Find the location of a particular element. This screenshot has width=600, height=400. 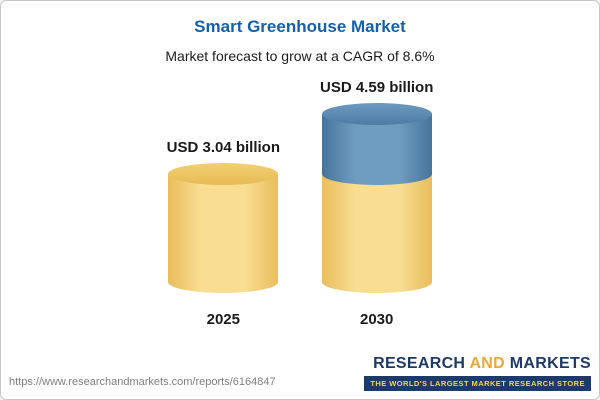

logo-word-and: AND is located at coordinates (487, 363).